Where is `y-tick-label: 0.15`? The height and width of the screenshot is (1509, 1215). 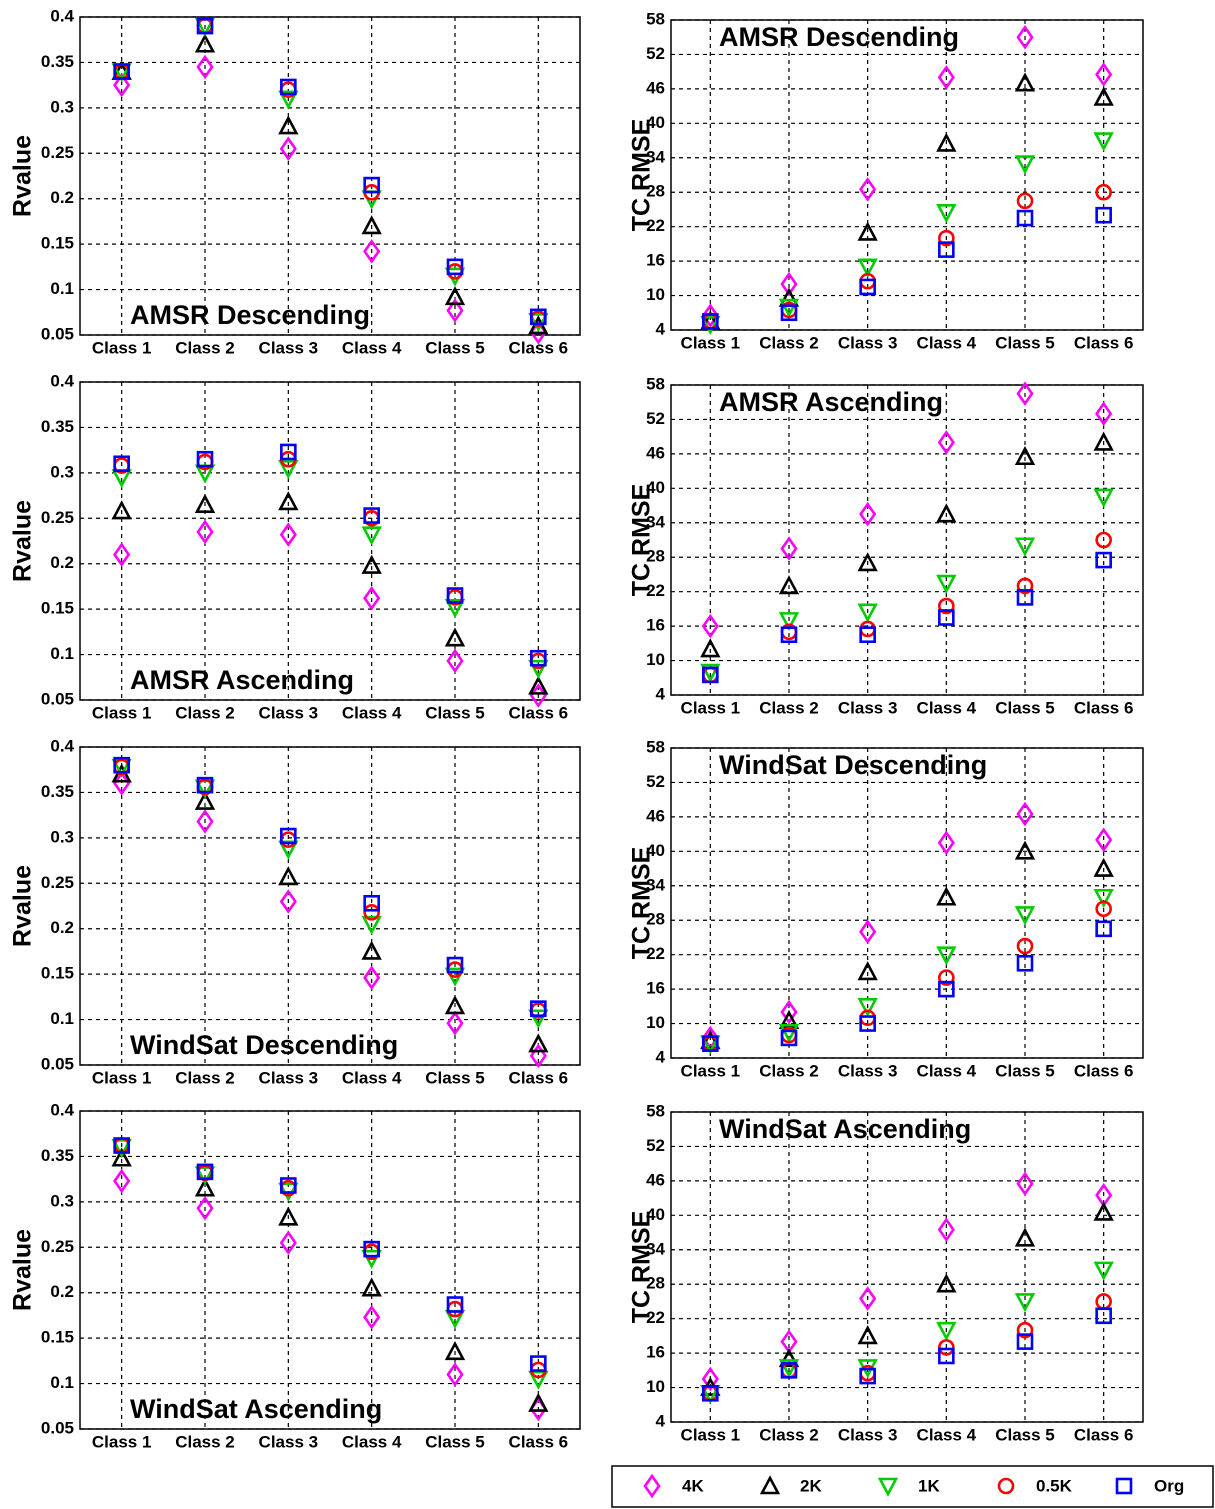 y-tick-label: 0.15 is located at coordinates (57, 243).